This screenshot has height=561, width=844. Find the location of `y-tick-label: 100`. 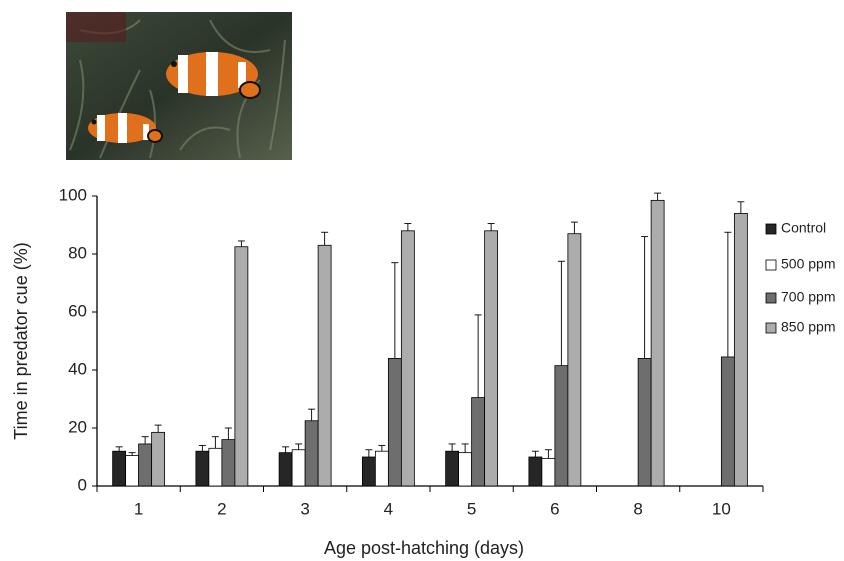

y-tick-label: 100 is located at coordinates (73, 194).